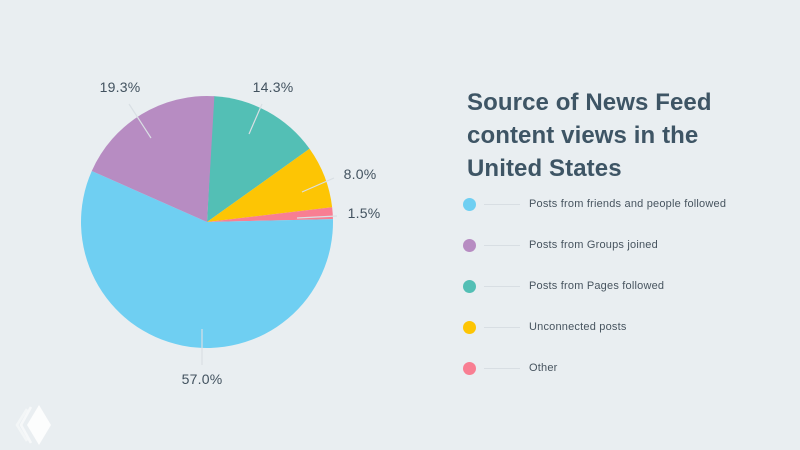  Describe the element at coordinates (318, 185) in the screenshot. I see `leader-line-unconnected` at that location.